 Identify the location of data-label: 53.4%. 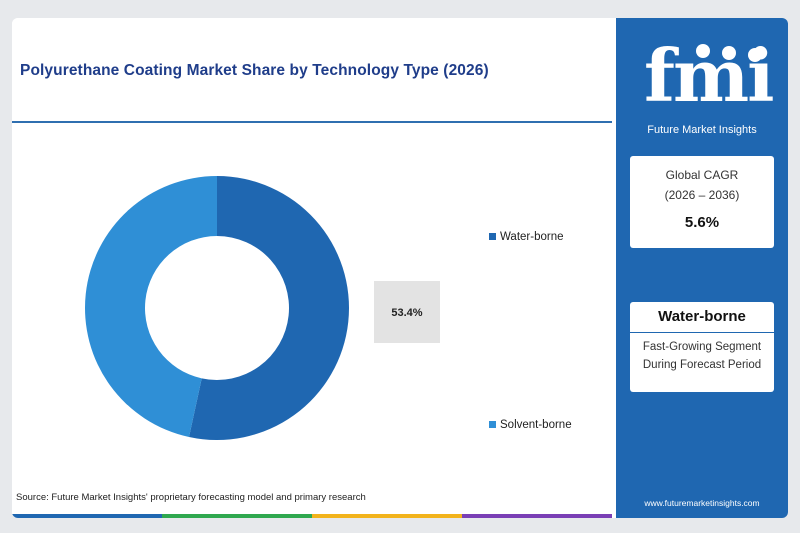
(406, 313).